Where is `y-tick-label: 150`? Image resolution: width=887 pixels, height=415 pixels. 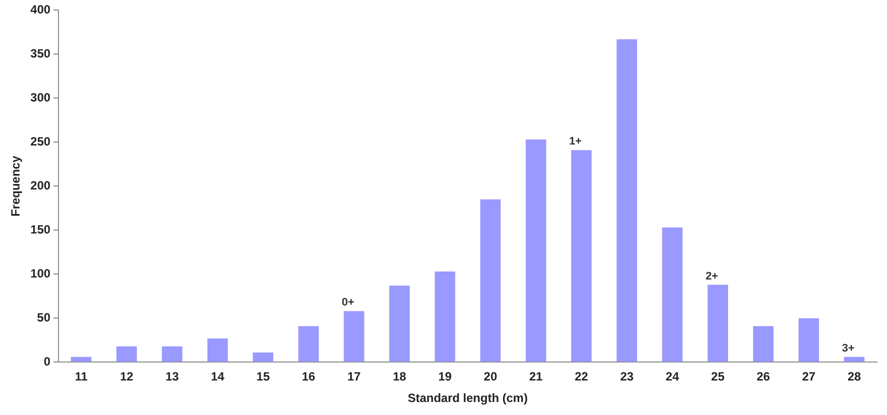 y-tick-label: 150 is located at coordinates (40, 229).